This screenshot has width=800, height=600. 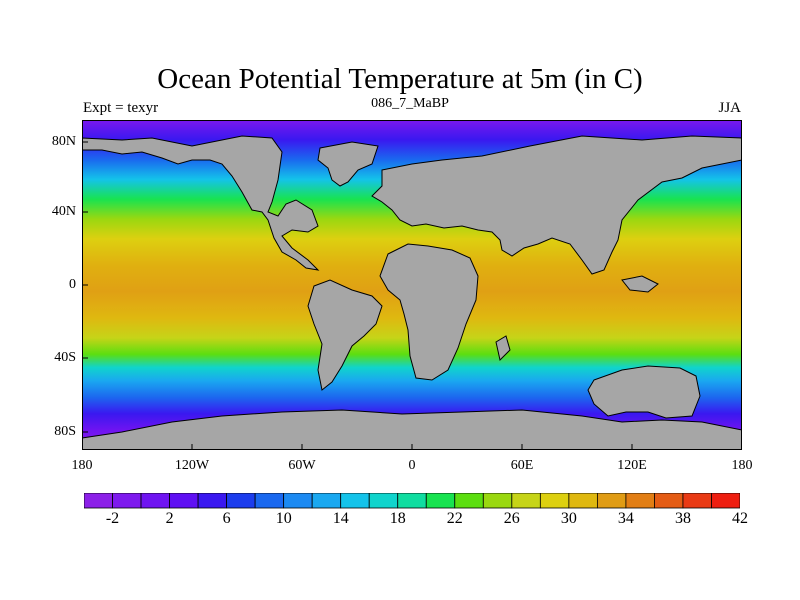 What do you see at coordinates (429, 312) in the screenshot?
I see `africa` at bounding box center [429, 312].